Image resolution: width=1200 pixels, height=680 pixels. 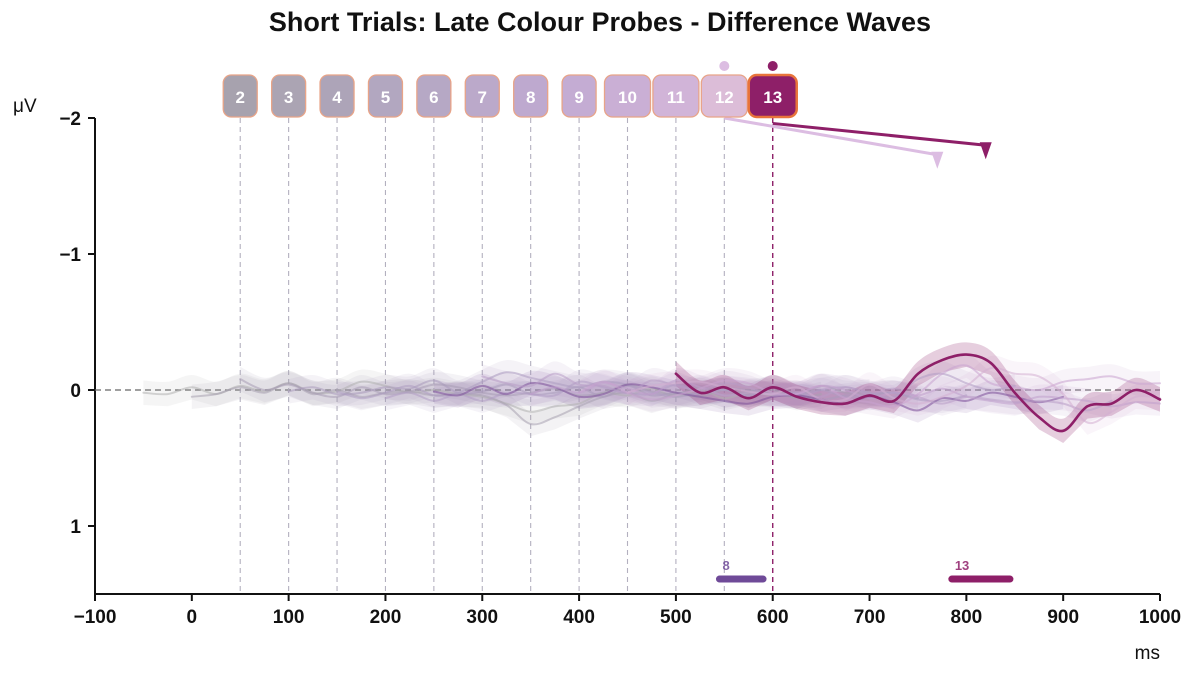 I want to click on series-lines, so click(x=652, y=393).